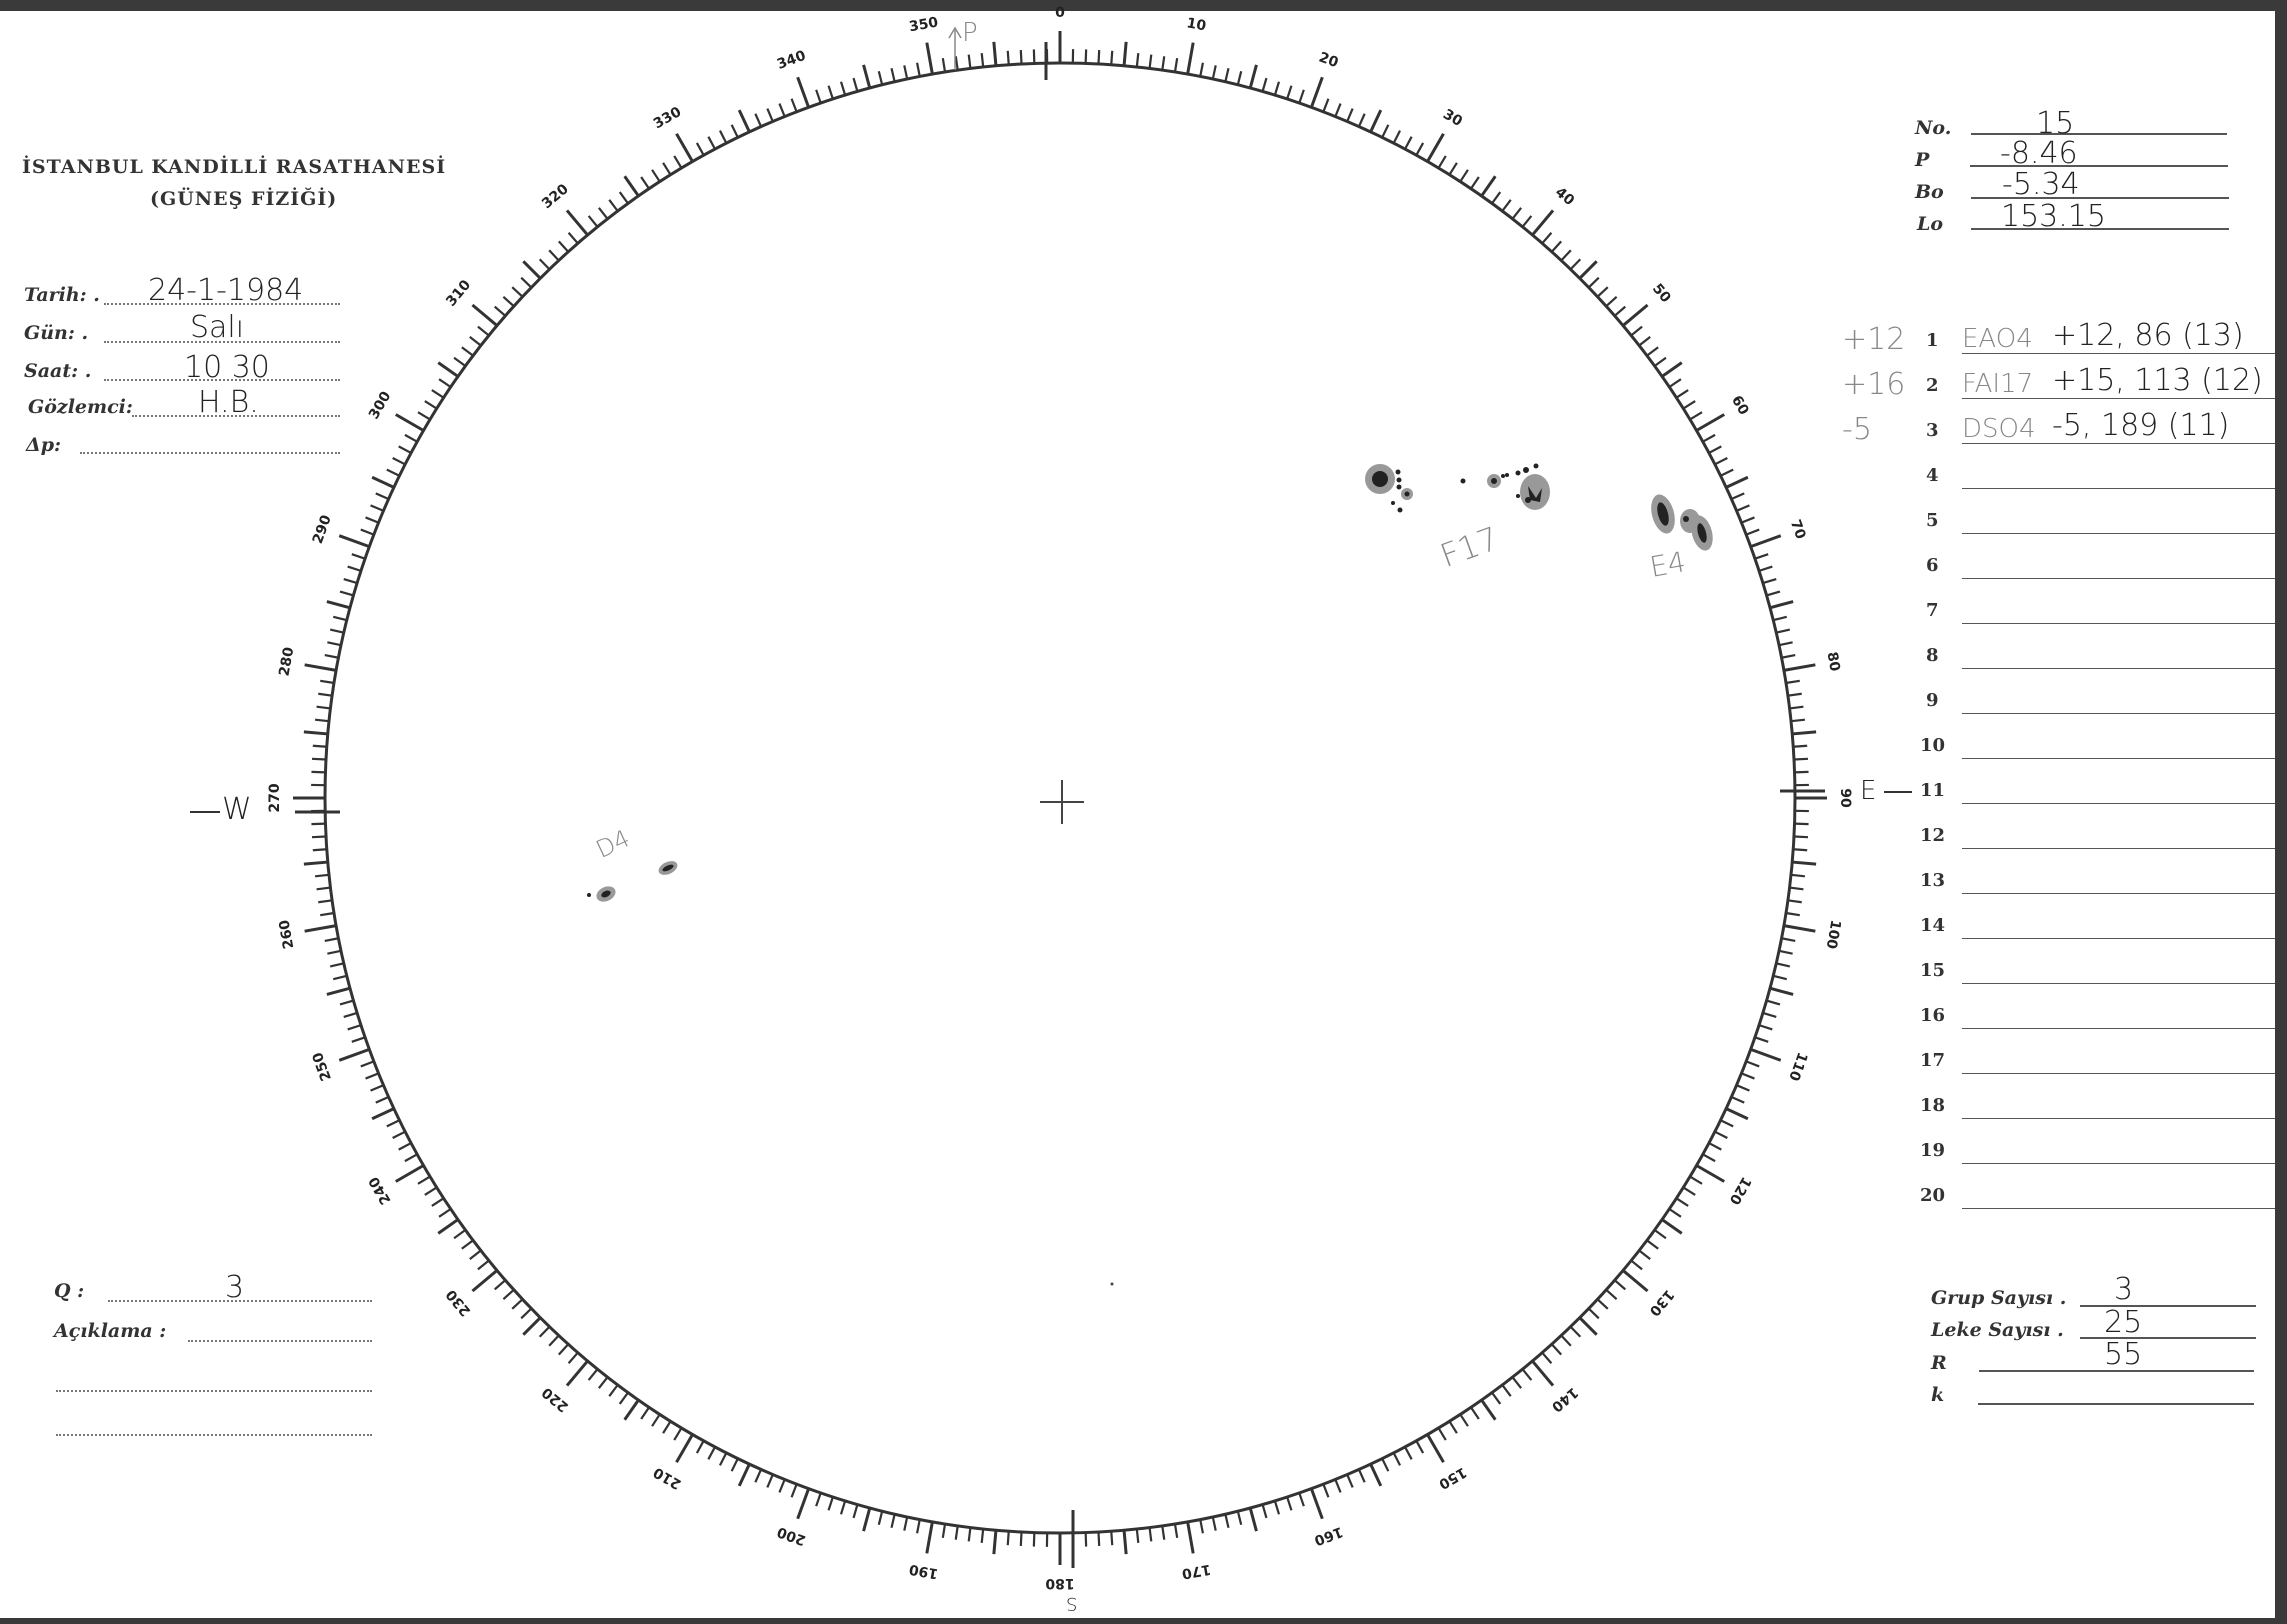 The image size is (2287, 1624). I want to click on group-row-number: 4, so click(1932, 475).